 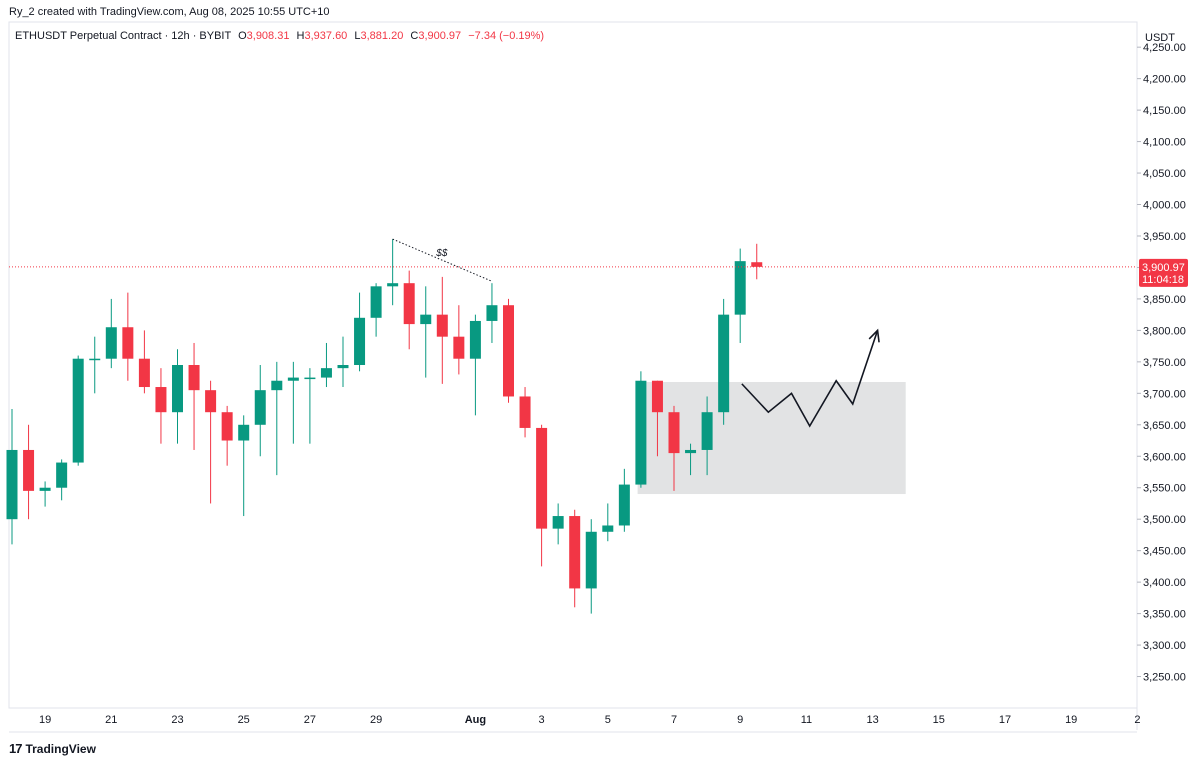 What do you see at coordinates (1160, 38) in the screenshot?
I see `currency-label: USDT` at bounding box center [1160, 38].